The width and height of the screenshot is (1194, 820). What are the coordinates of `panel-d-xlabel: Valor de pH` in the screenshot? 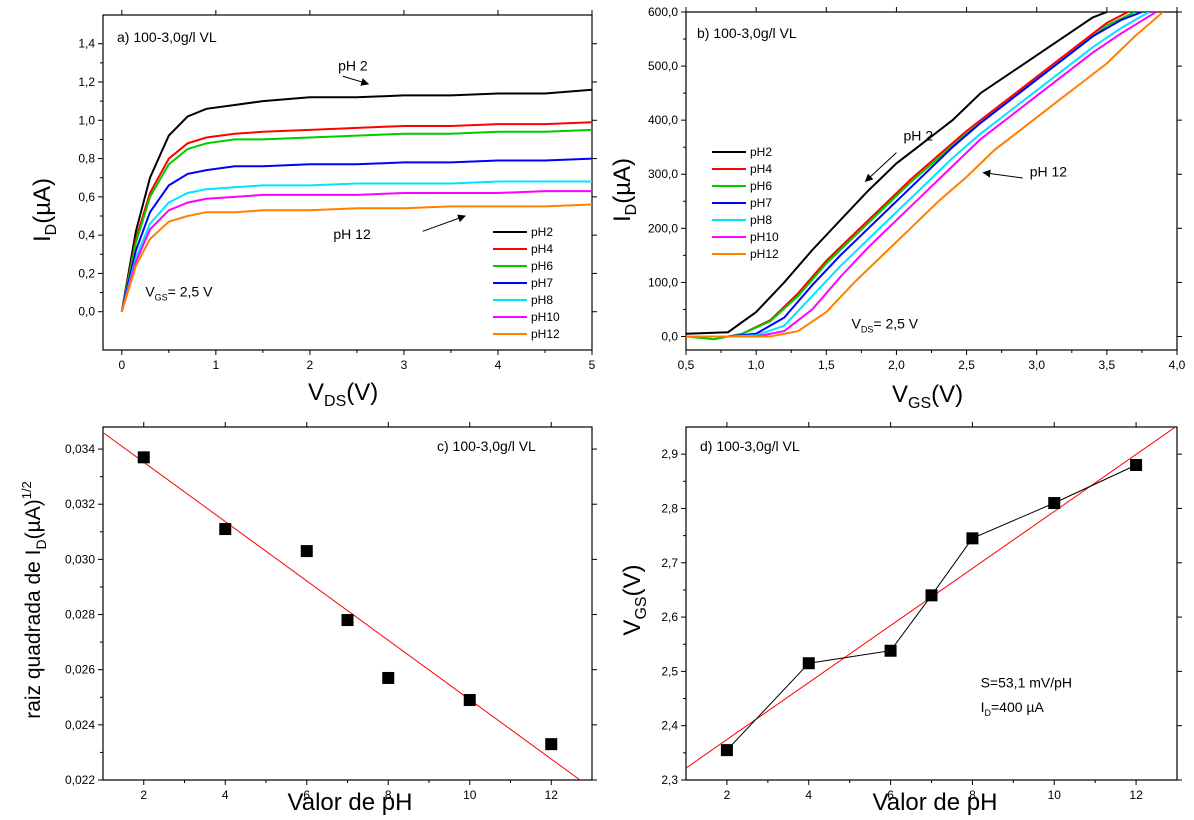 It's located at (935, 802).